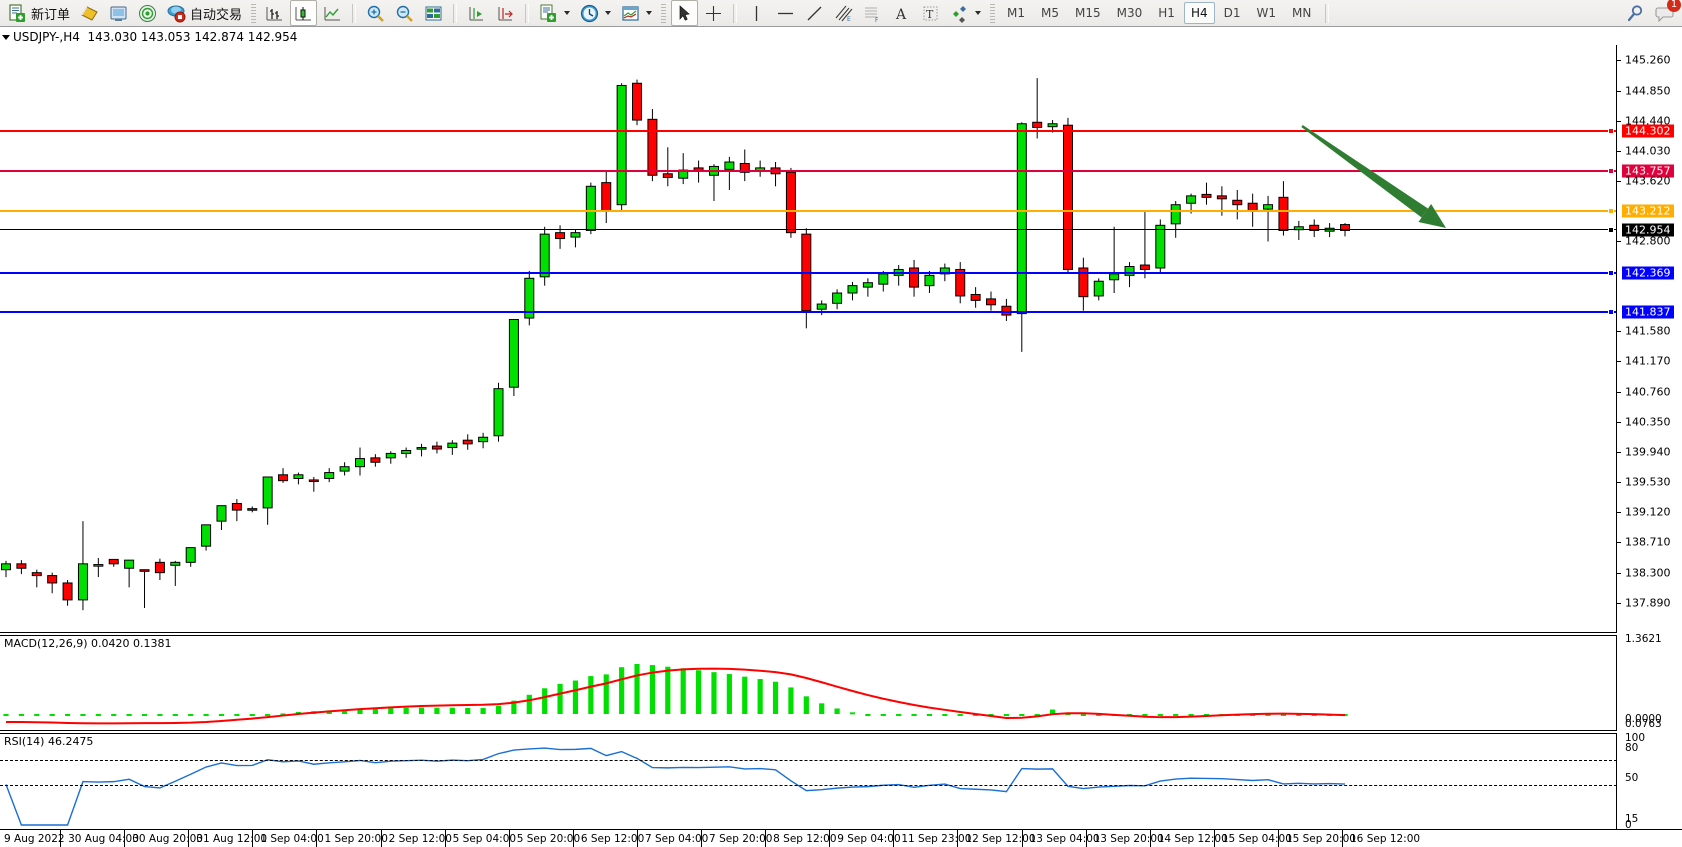 The height and width of the screenshot is (847, 1682). What do you see at coordinates (1611, 211) in the screenshot?
I see `level-handle-pivot` at bounding box center [1611, 211].